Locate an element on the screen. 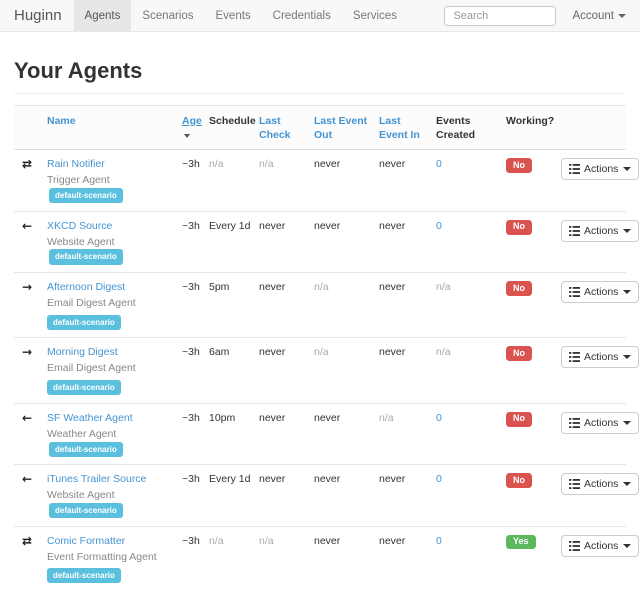 The width and height of the screenshot is (640, 591). agent-name-link: XKCD Source is located at coordinates (80, 225).